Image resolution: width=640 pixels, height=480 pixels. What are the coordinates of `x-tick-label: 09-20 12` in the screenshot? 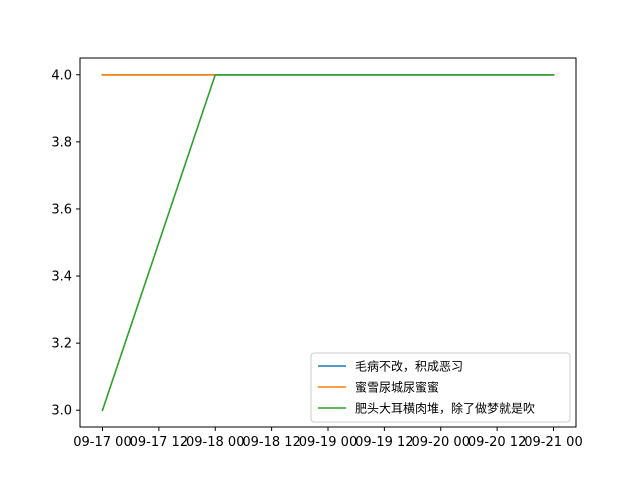 It's located at (497, 442).